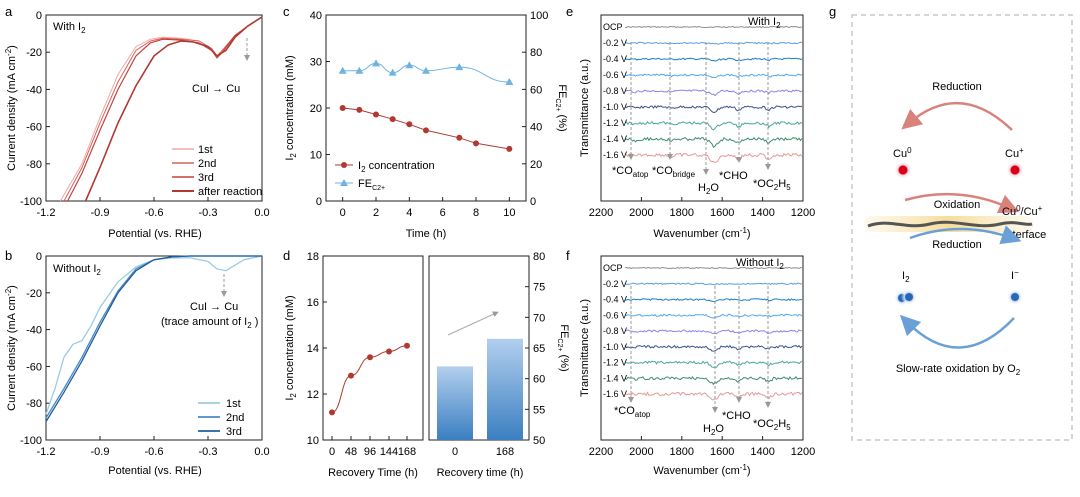 This screenshot has width=1080, height=497. Describe the element at coordinates (389, 452) in the screenshot. I see `x-tick-label: 144` at that location.